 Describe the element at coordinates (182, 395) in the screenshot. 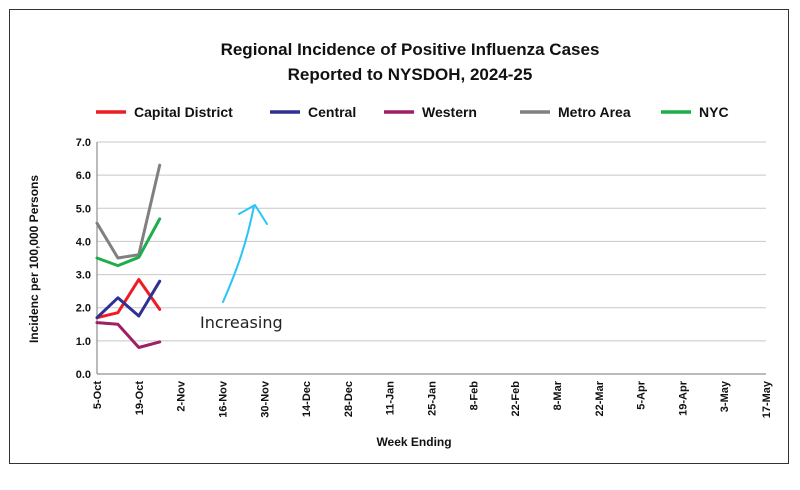

I see `x-tick-label: 2-Nov` at that location.